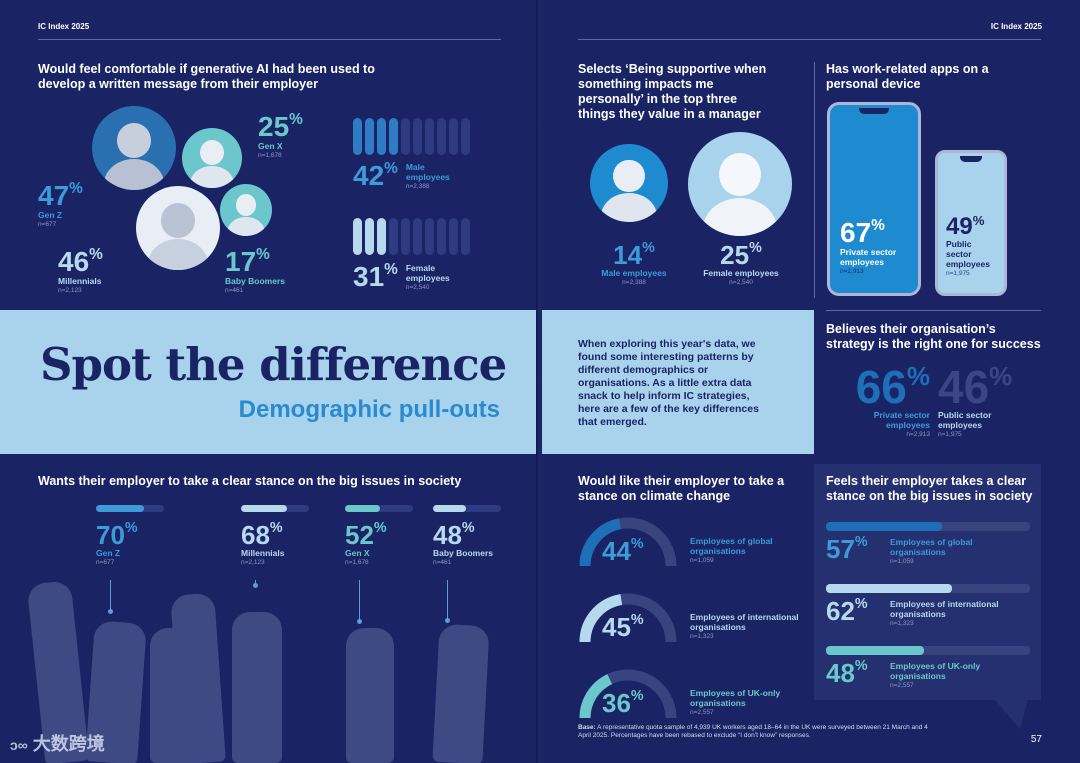 Image resolution: width=1080 pixels, height=763 pixels. Describe the element at coordinates (357, 562) in the screenshot. I see `stat-n: n=1,678` at that location.